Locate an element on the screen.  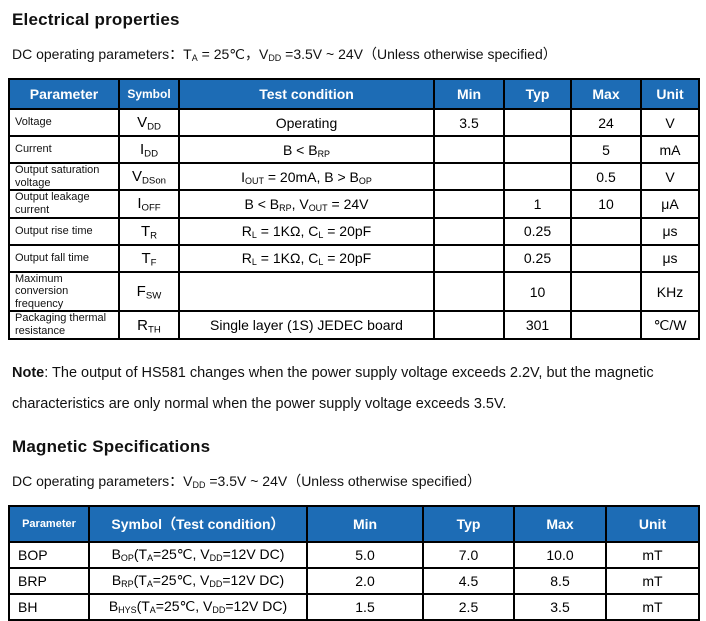
typ-cell: 301 is located at coordinates (537, 325).